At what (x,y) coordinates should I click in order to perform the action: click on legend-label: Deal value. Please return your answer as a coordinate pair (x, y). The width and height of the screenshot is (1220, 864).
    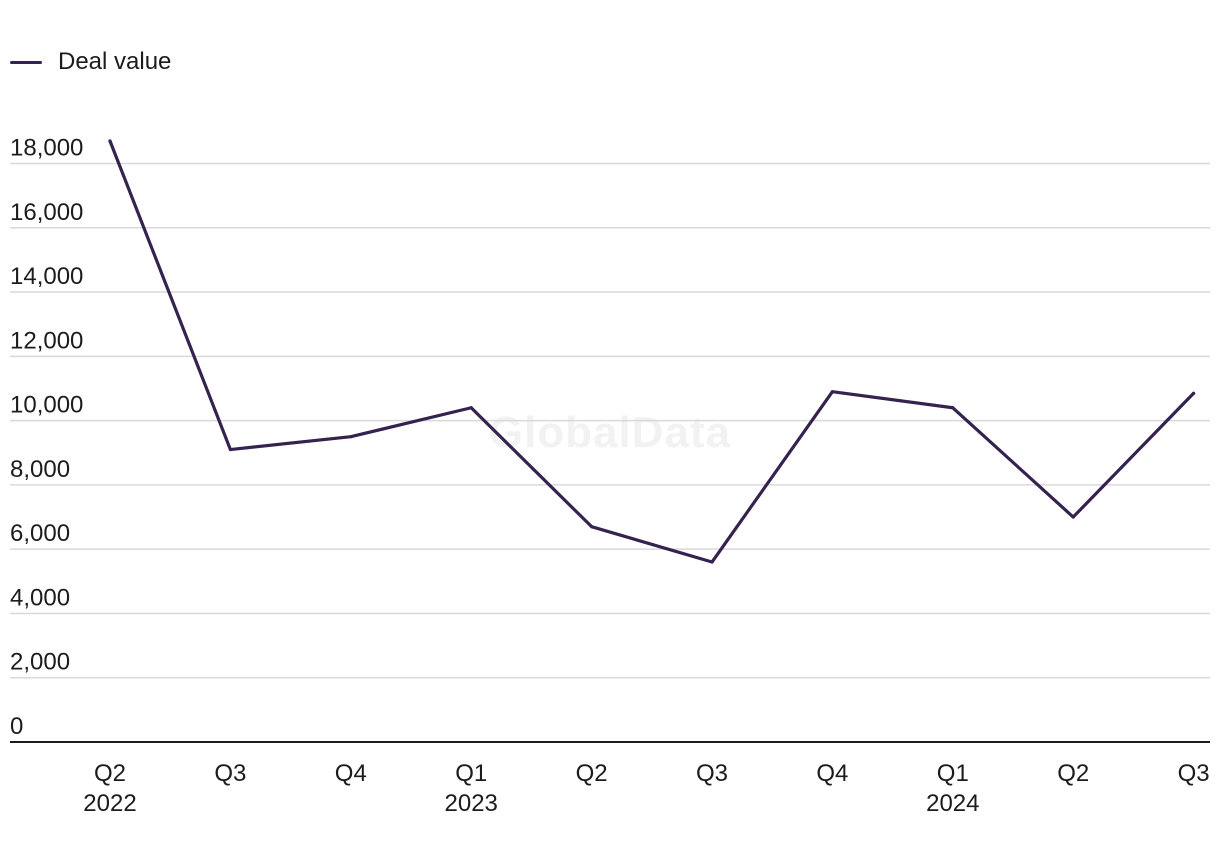
    Looking at the image, I should click on (115, 61).